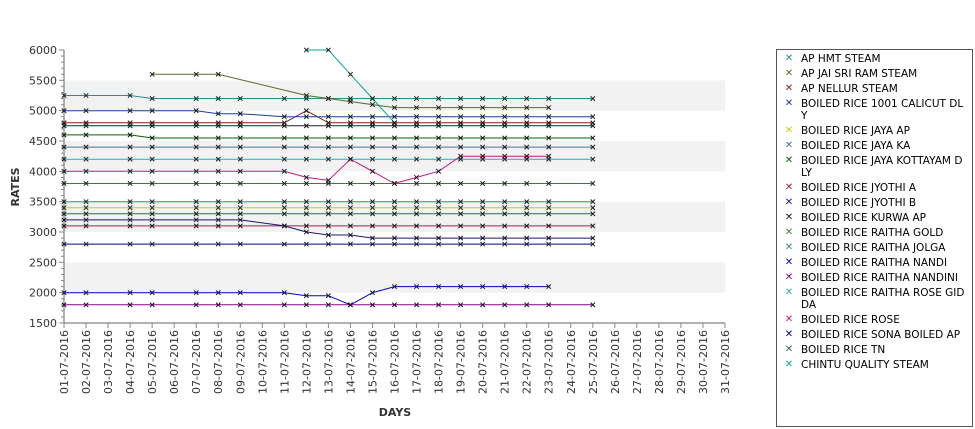 This screenshot has height=429, width=975. What do you see at coordinates (879, 278) in the screenshot?
I see `legend-label: BOILED RICE RAITHA NANDINI` at bounding box center [879, 278].